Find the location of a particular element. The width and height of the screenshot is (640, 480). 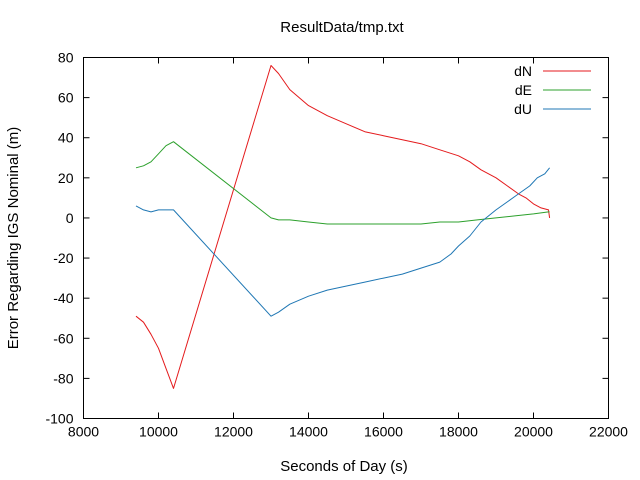

y-tick-label: -100 is located at coordinates (59, 419).